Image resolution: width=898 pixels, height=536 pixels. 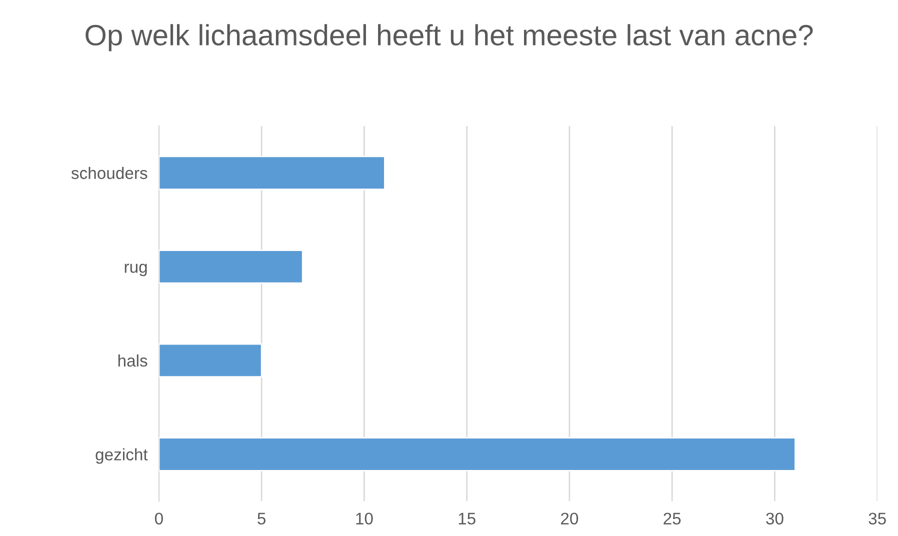 I want to click on y-tick-label: gezicht, so click(x=122, y=456).